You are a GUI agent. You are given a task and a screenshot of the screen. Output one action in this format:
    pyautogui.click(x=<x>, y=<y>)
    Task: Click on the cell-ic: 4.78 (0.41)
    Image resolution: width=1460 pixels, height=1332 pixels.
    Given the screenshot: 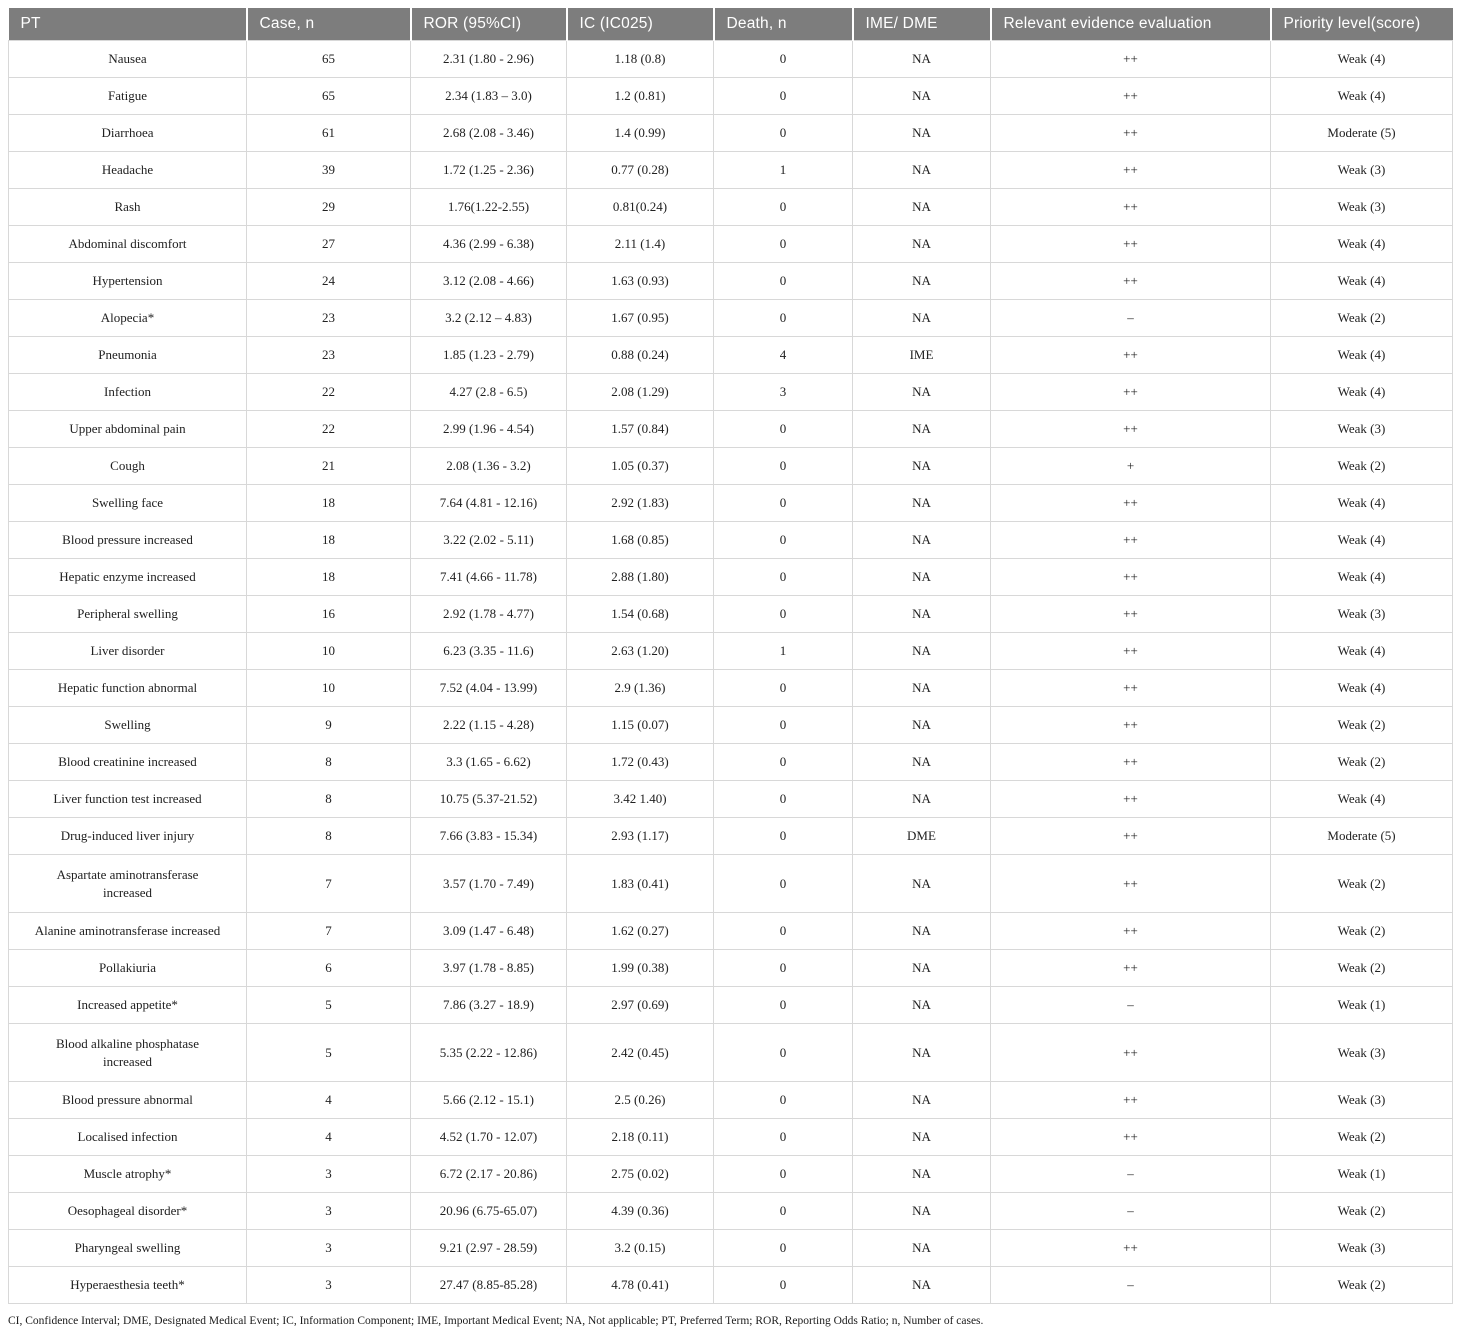 What is the action you would take?
    pyautogui.click(x=640, y=1285)
    